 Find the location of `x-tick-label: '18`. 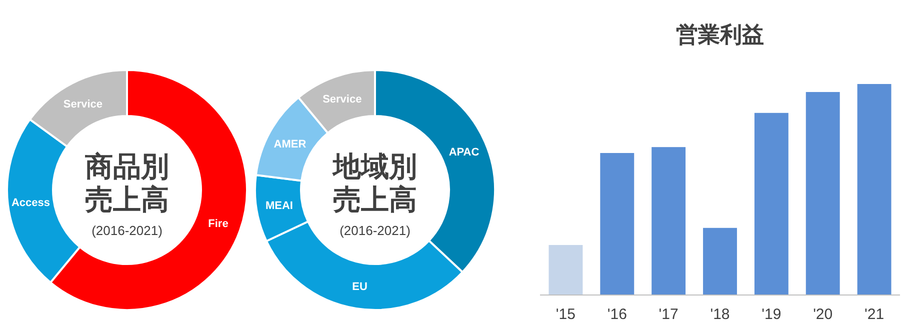

x-tick-label: '18 is located at coordinates (720, 314).